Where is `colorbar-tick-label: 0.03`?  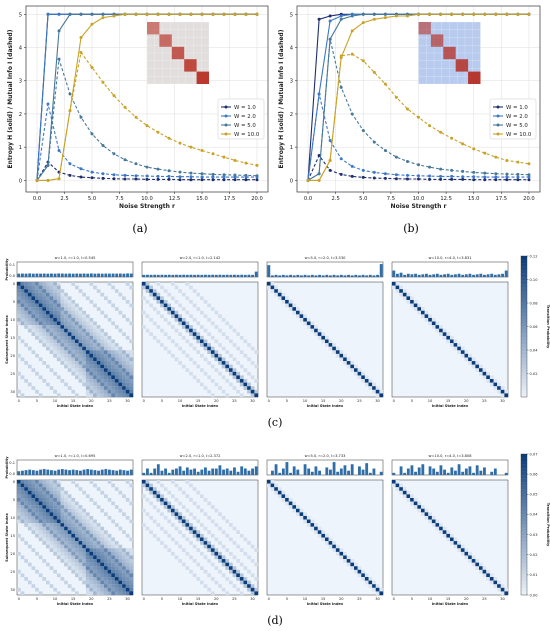 colorbar-tick-label: 0.03 is located at coordinates (534, 535).